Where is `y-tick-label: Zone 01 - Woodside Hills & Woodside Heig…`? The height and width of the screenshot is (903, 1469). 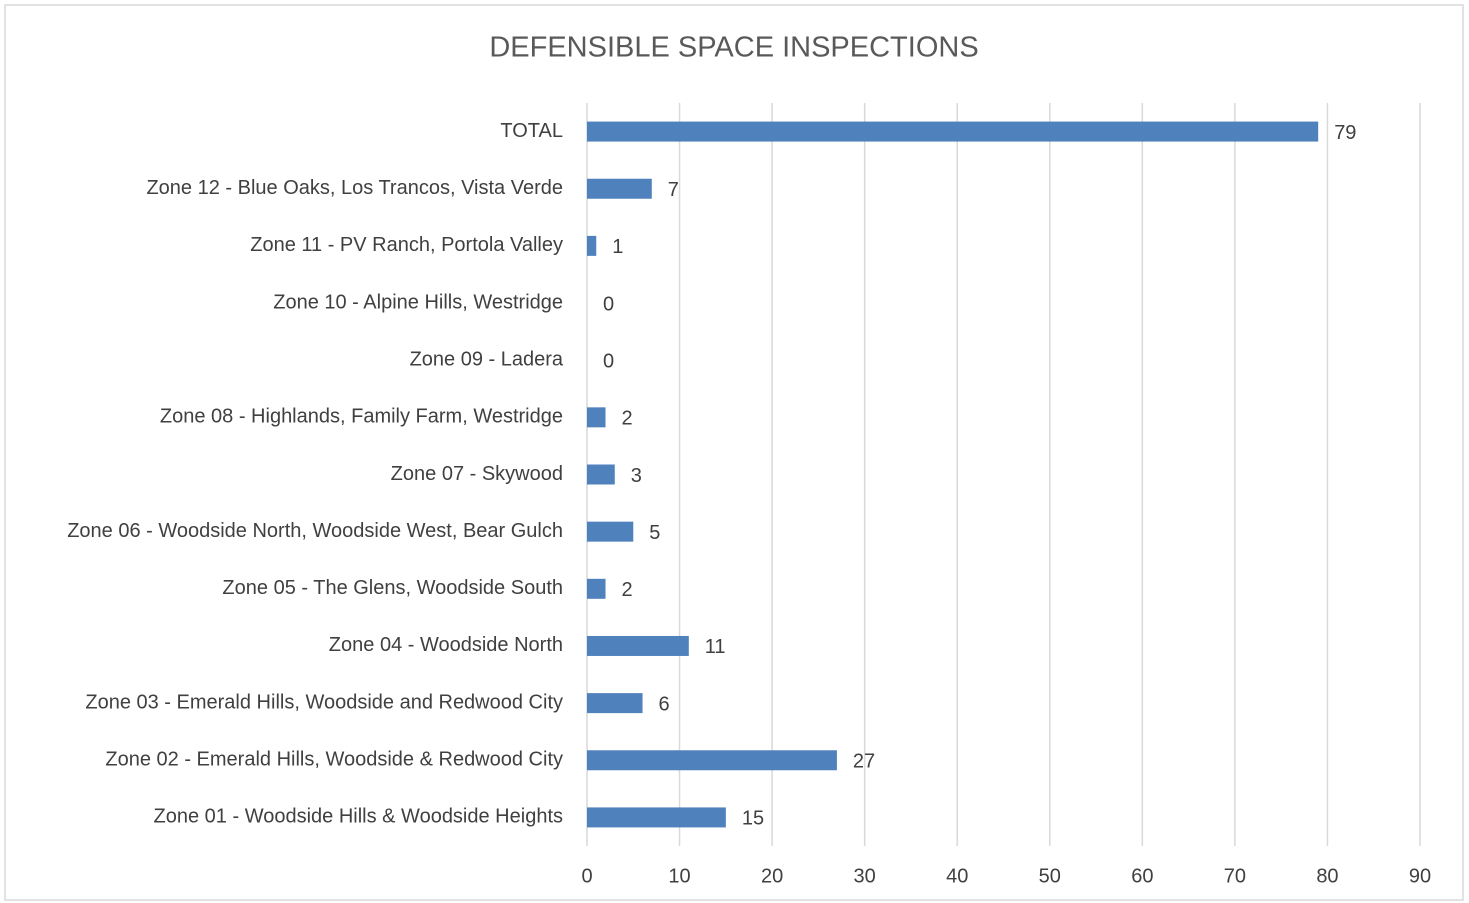 y-tick-label: Zone 01 - Woodside Hills & Woodside Heig… is located at coordinates (358, 817).